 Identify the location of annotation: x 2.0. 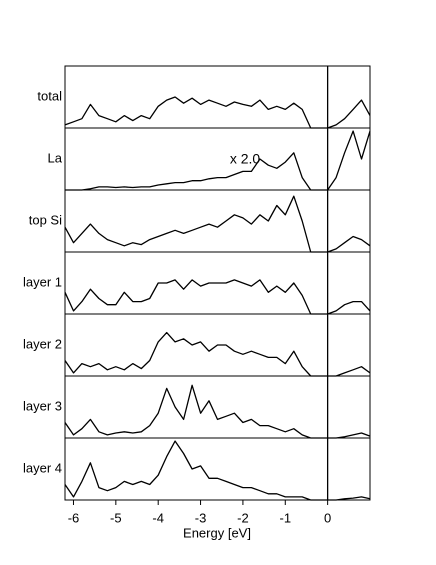
(245, 159).